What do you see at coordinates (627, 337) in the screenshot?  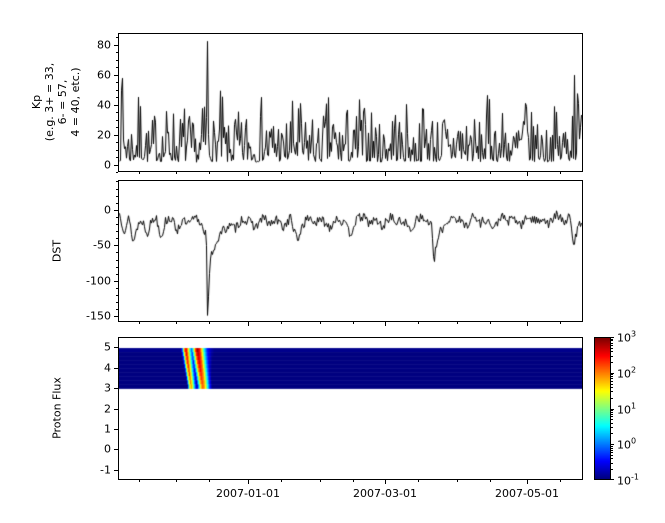 I see `colorbar-tick-label: 10³` at bounding box center [627, 337].